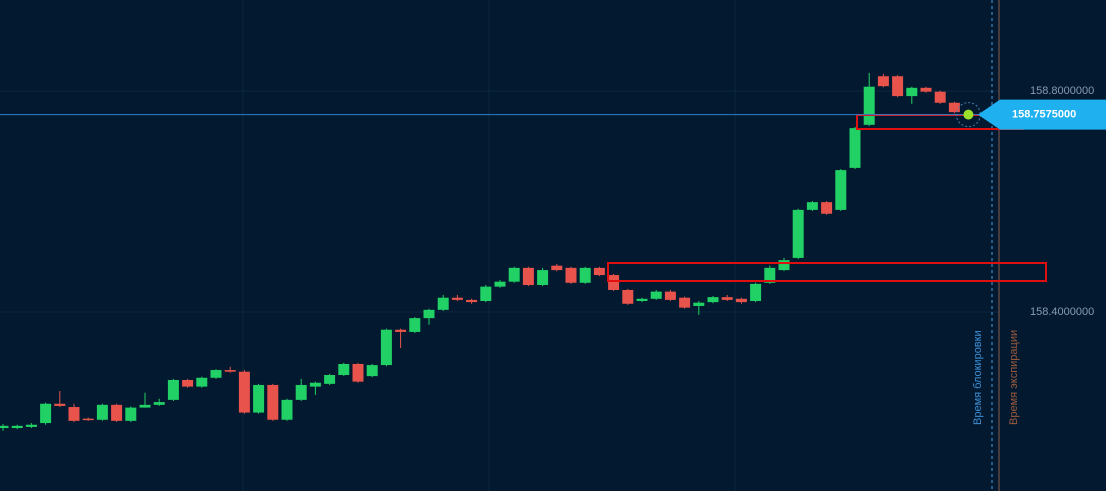 This screenshot has height=491, width=1106. What do you see at coordinates (1014, 377) in the screenshot?
I see `expiry-time-label: Время экспирации` at bounding box center [1014, 377].